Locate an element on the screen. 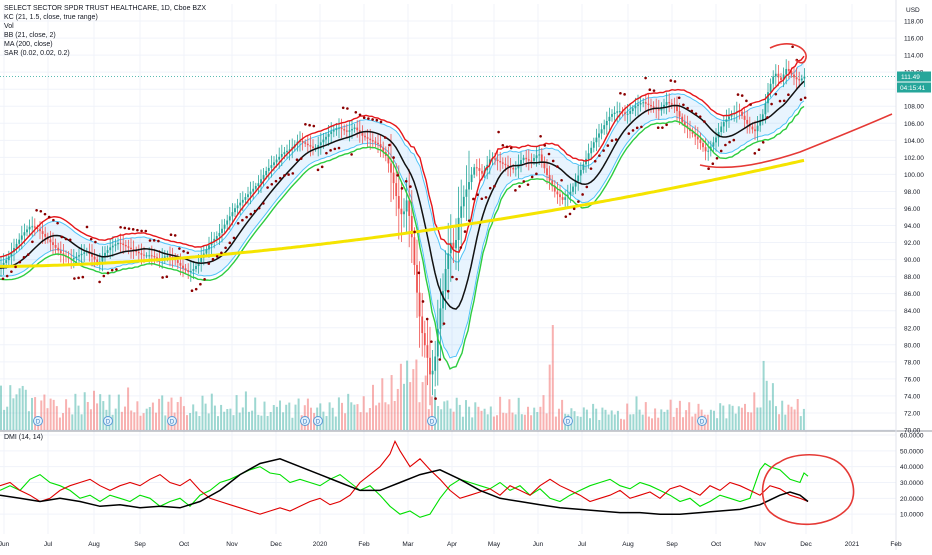 This screenshot has width=932, height=555. price-tick-label: 116.00 is located at coordinates (914, 39).